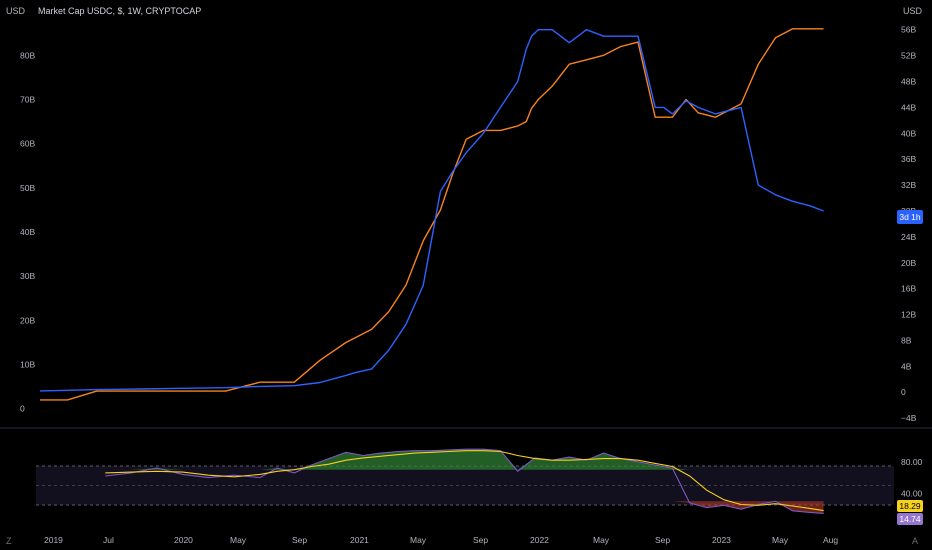 This screenshot has width=932, height=550. What do you see at coordinates (908, 107) in the screenshot?
I see `right-tick-label: 44B` at bounding box center [908, 107].